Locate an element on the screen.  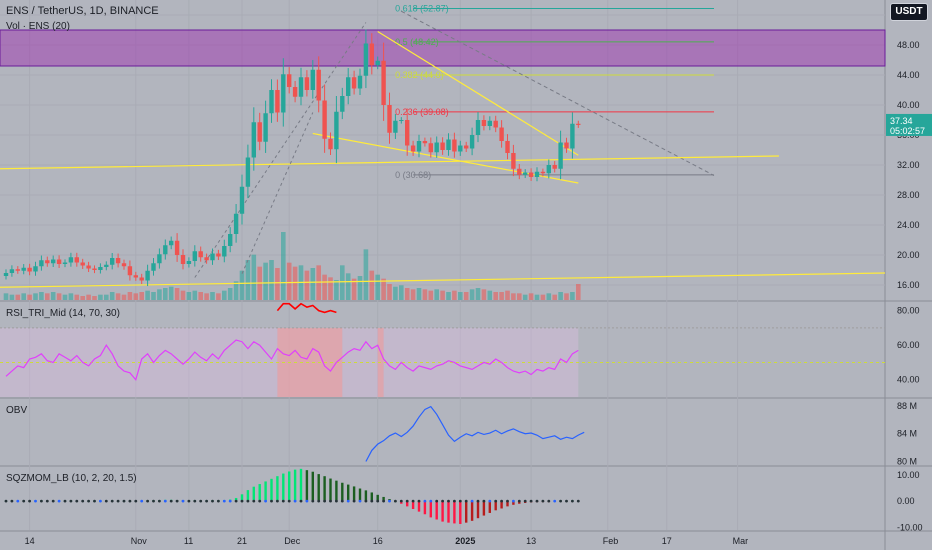
fib-level-label: 0.618 (52.87) is located at coordinates (422, 8).